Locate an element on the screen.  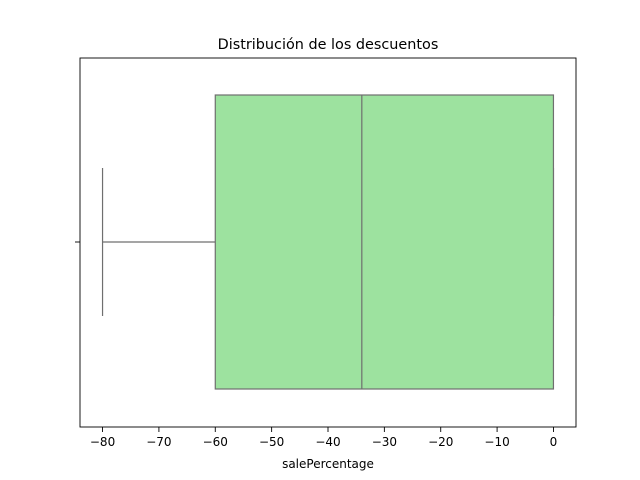
x-tick-label: −60 is located at coordinates (215, 442).